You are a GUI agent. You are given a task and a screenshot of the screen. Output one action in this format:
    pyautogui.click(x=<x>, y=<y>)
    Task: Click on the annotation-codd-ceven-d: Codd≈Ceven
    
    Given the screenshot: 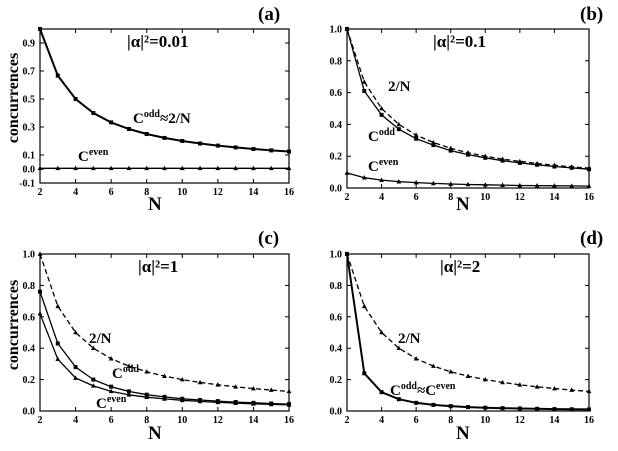 What is the action you would take?
    pyautogui.click(x=423, y=390)
    